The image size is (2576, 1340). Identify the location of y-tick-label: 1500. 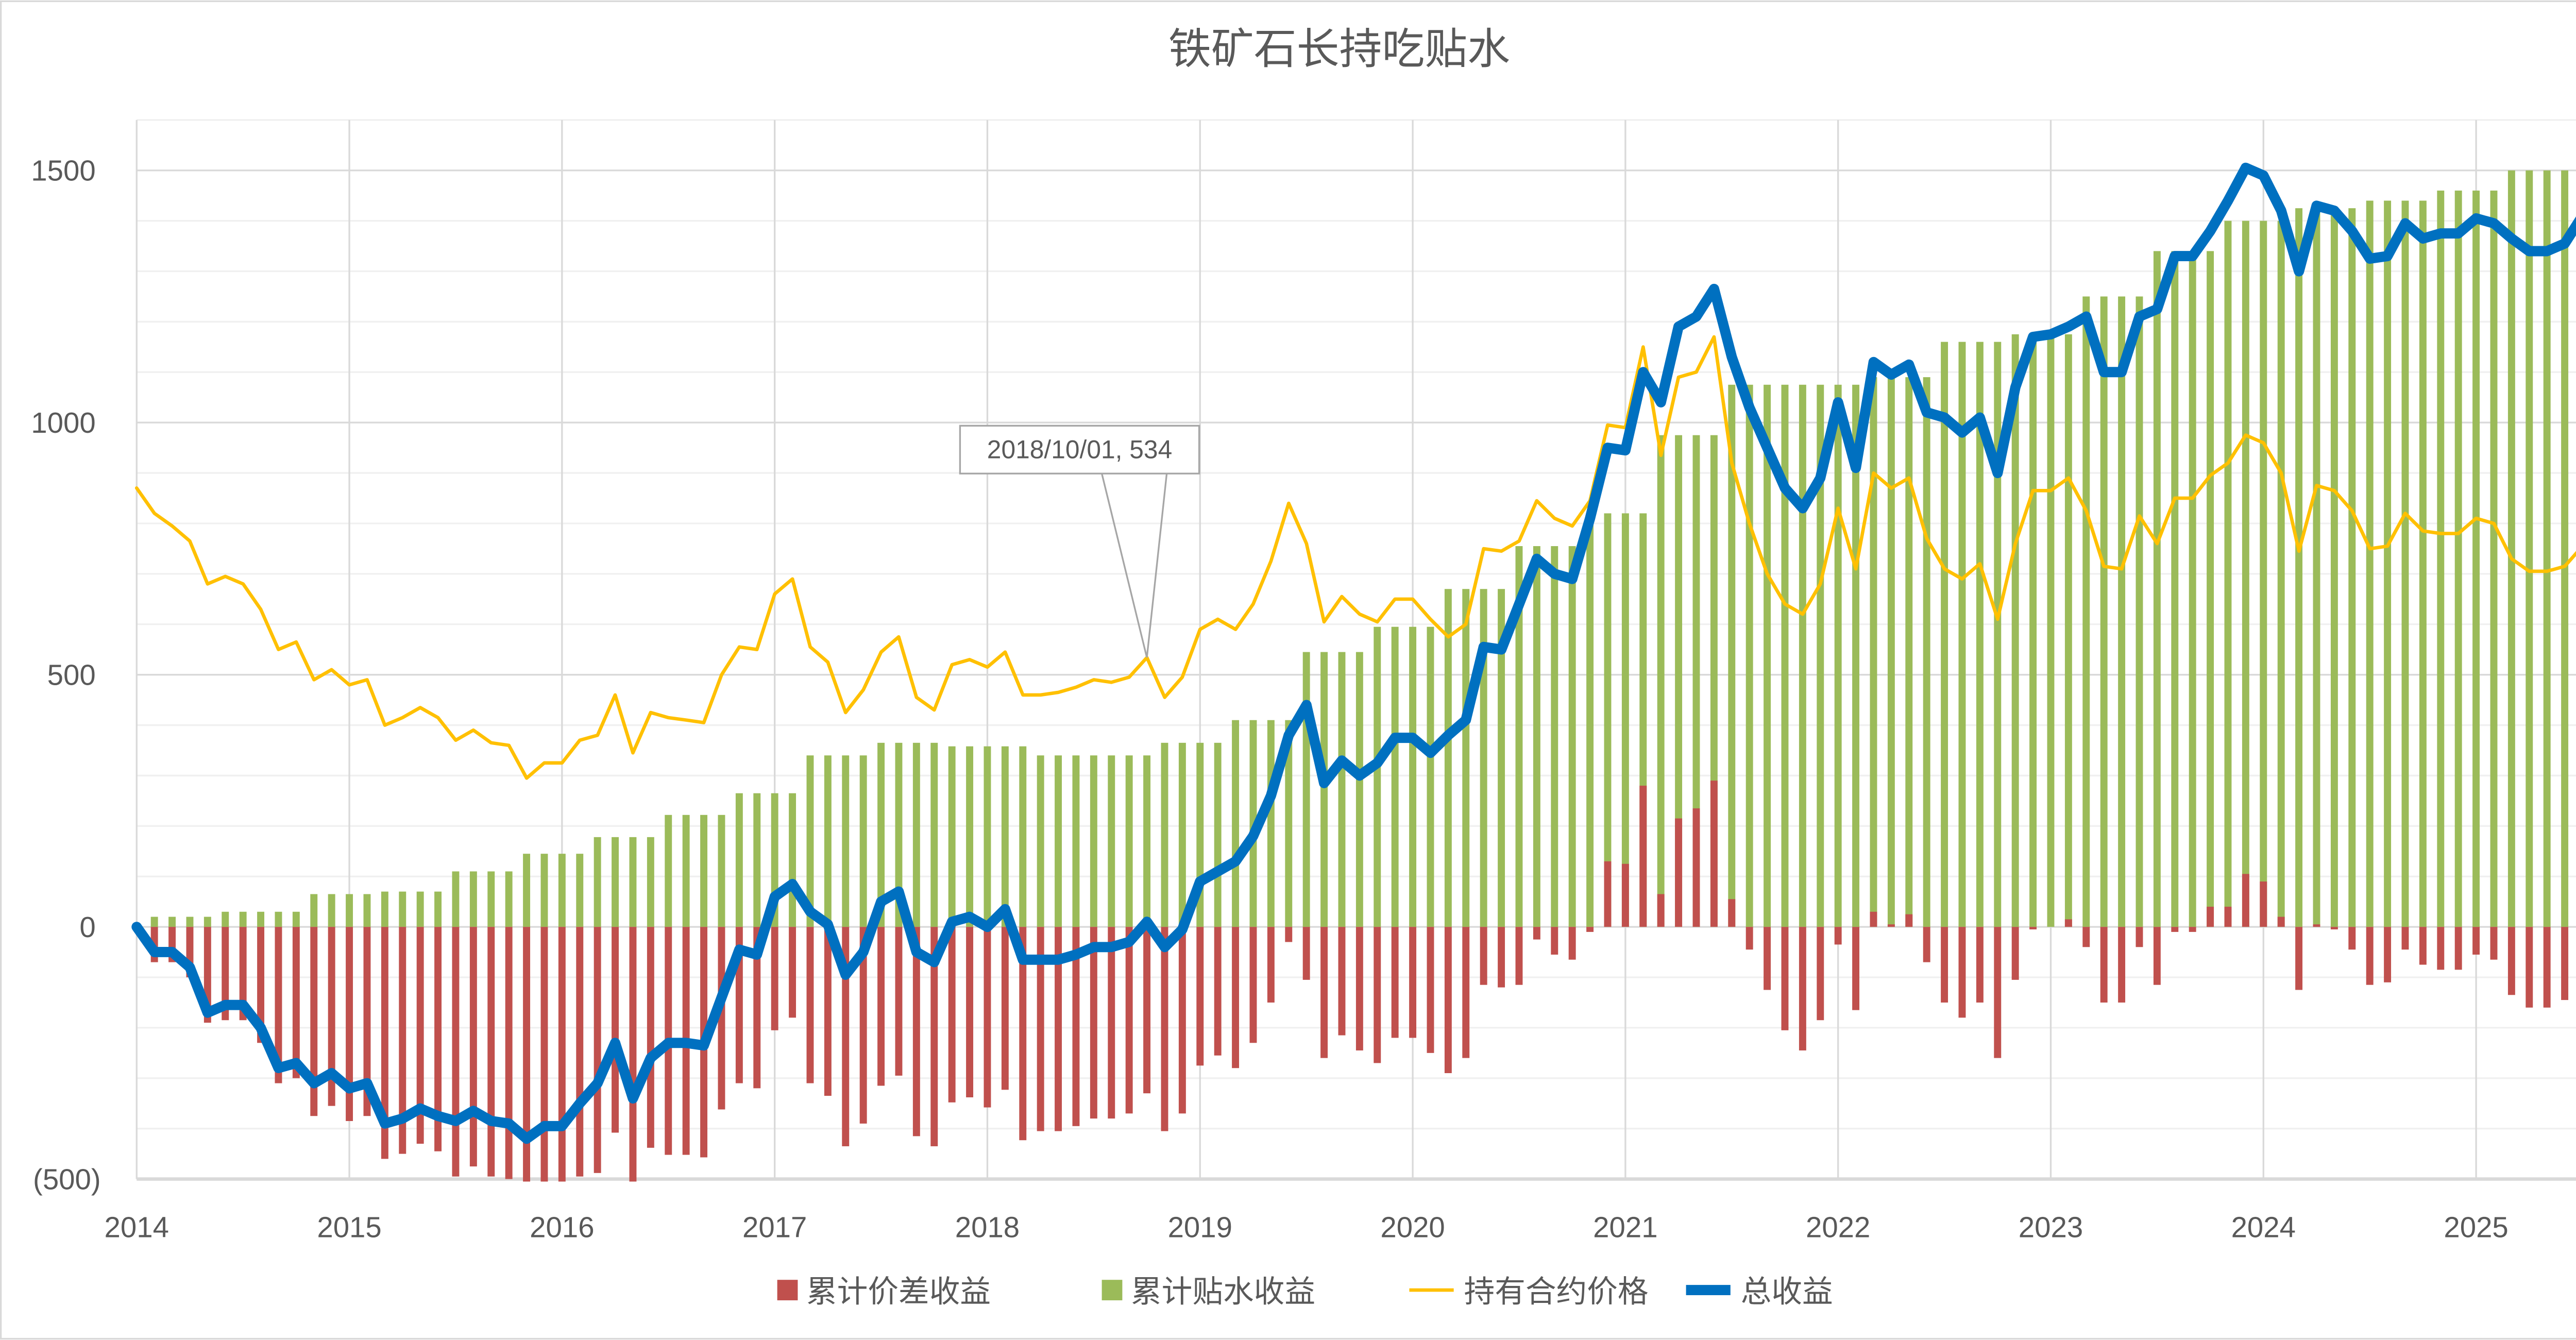
(63, 171).